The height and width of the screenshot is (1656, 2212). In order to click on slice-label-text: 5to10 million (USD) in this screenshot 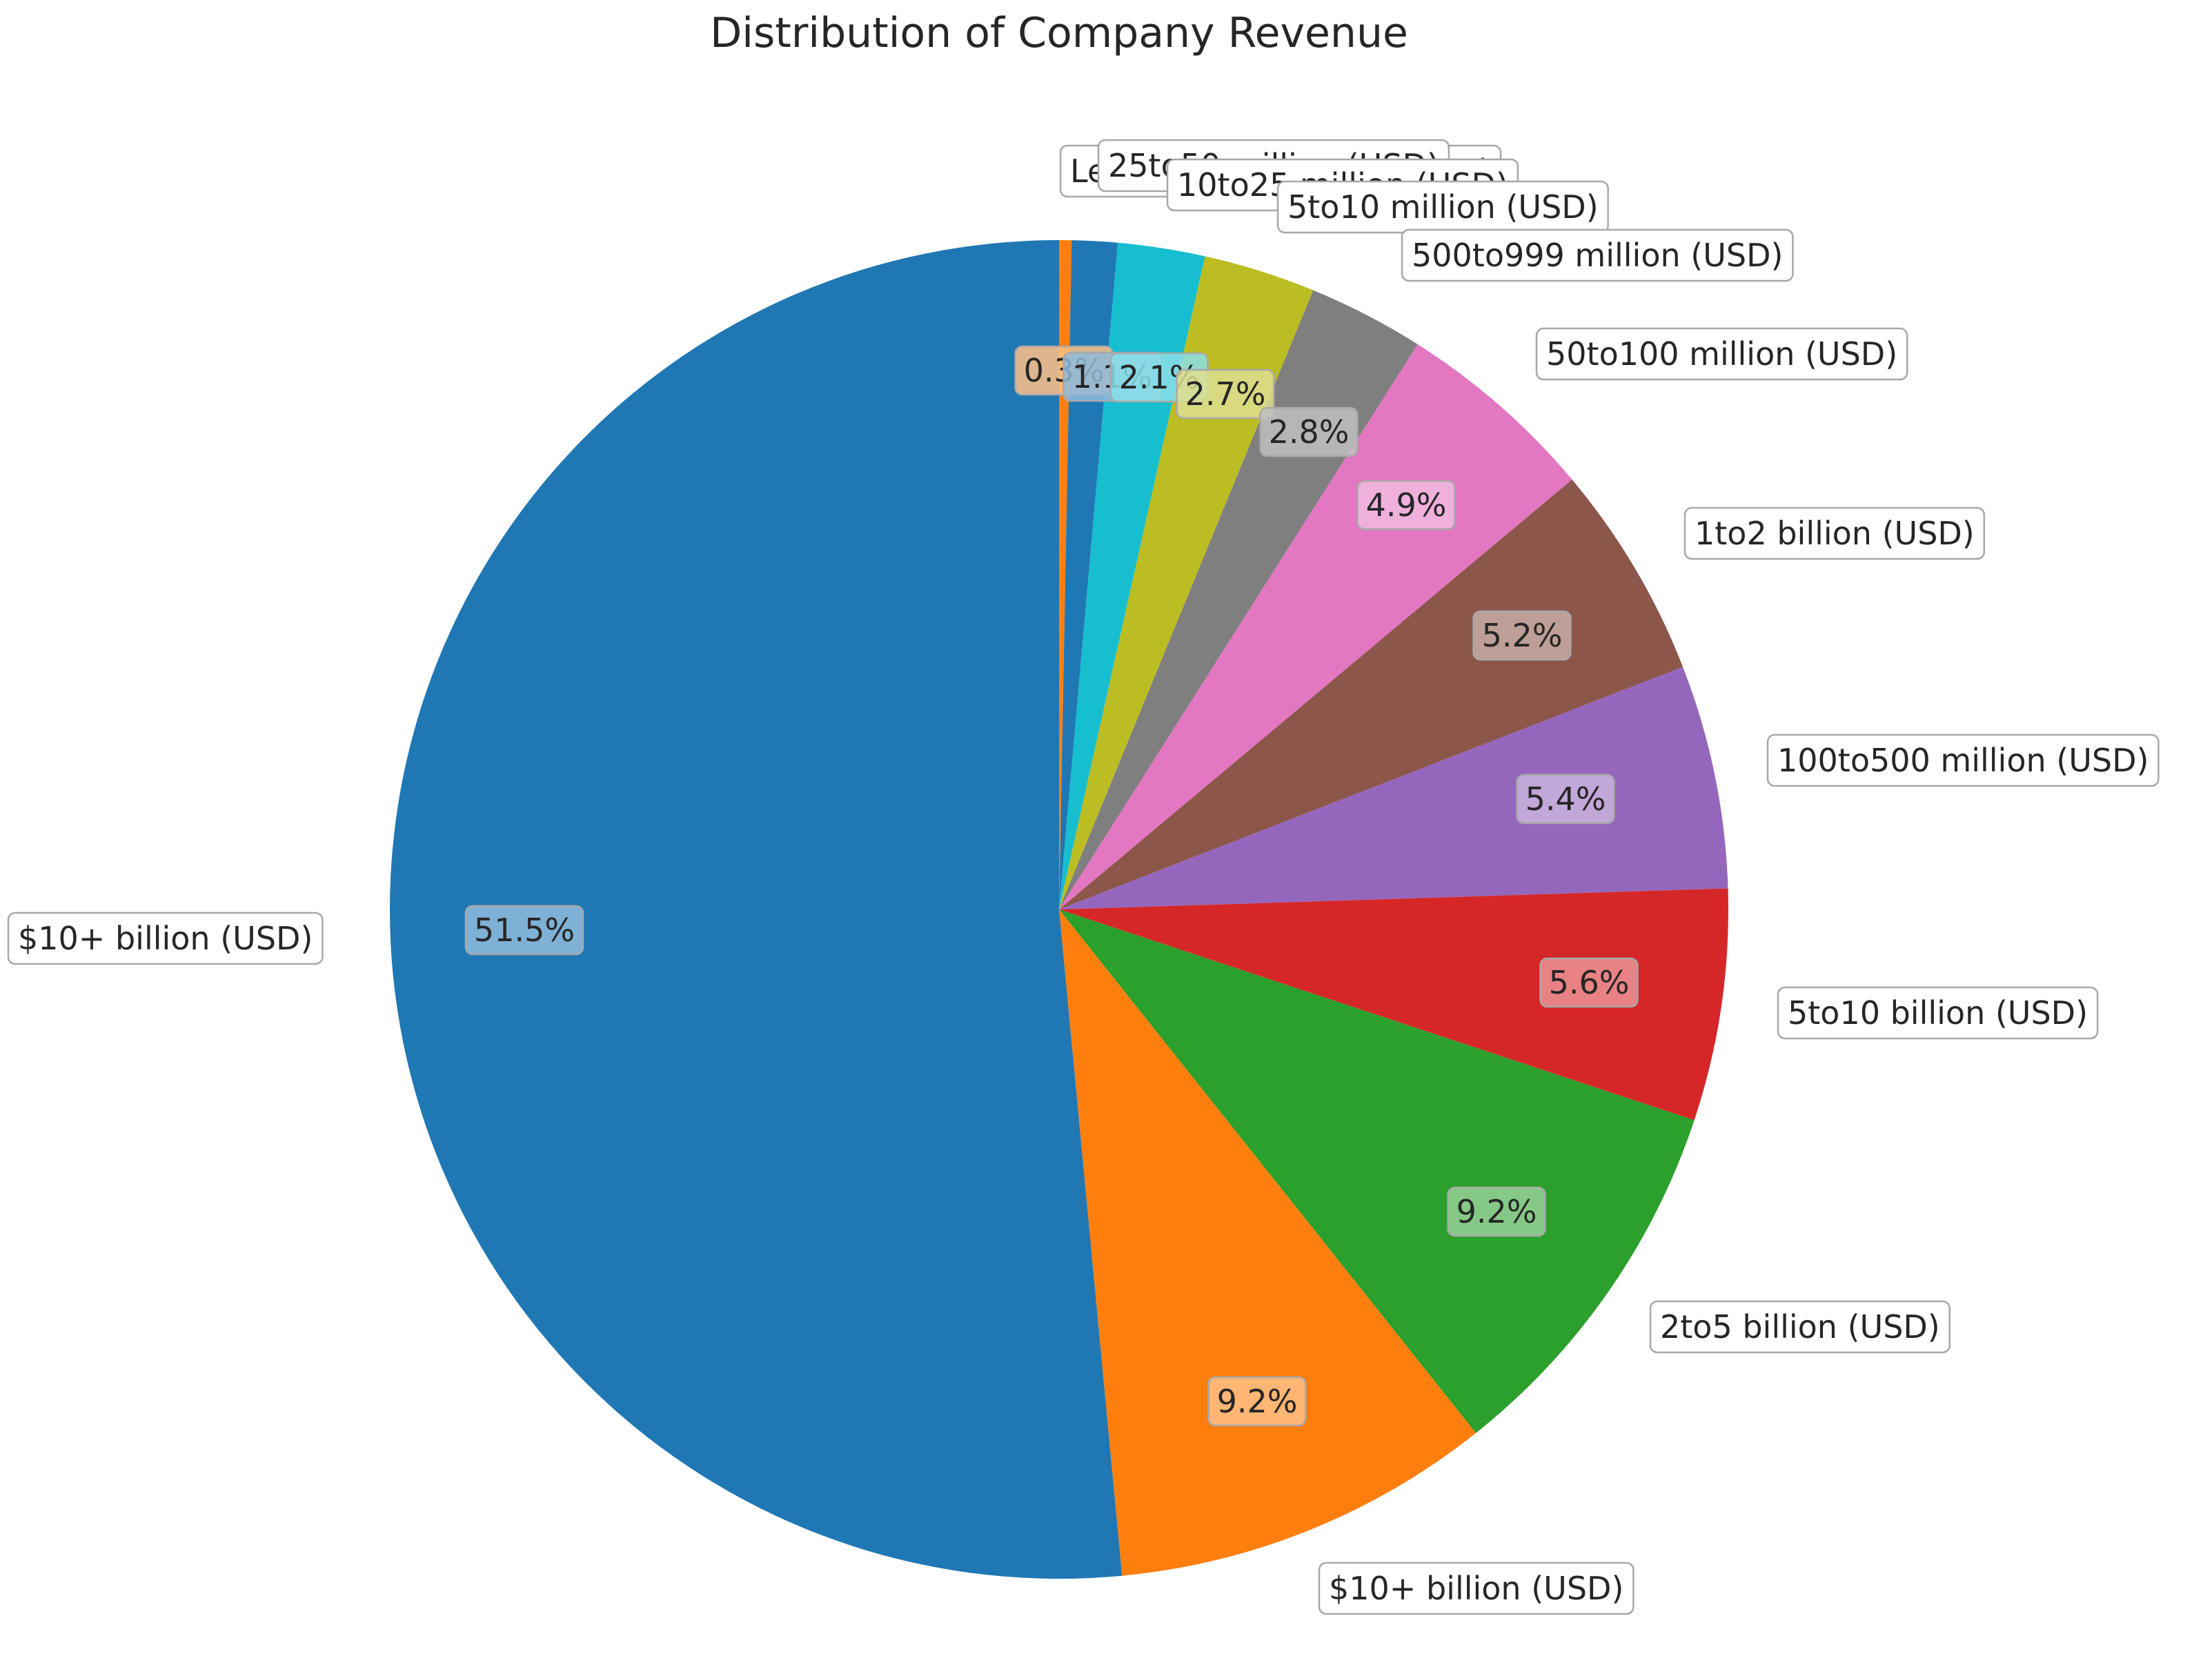, I will do `click(1443, 207)`.